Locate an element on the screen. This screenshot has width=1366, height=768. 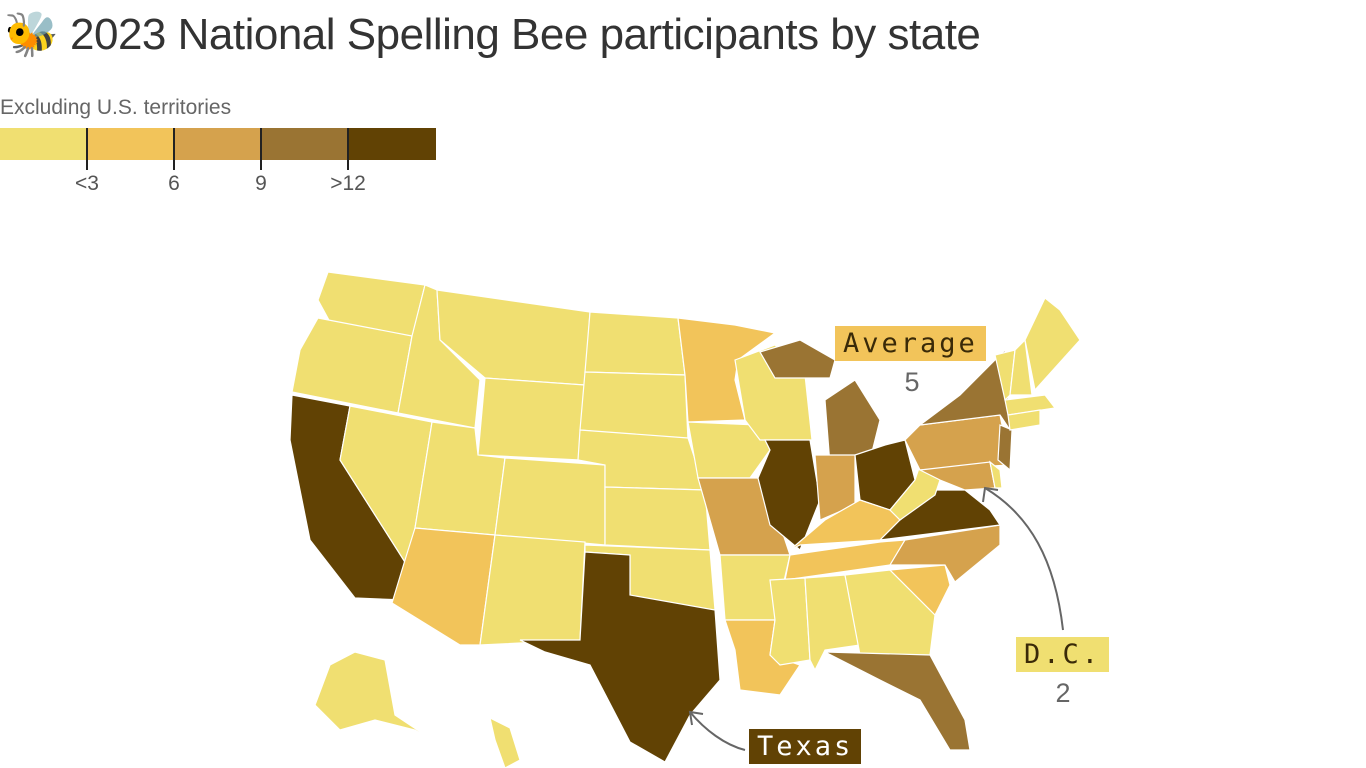
state-nm is located at coordinates (532, 590).